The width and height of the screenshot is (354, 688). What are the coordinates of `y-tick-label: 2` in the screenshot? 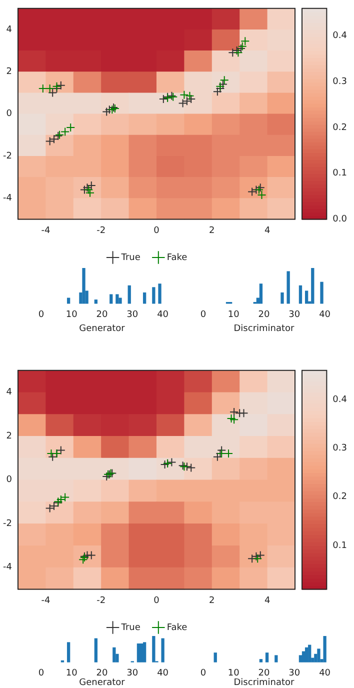 It's located at (9, 436).